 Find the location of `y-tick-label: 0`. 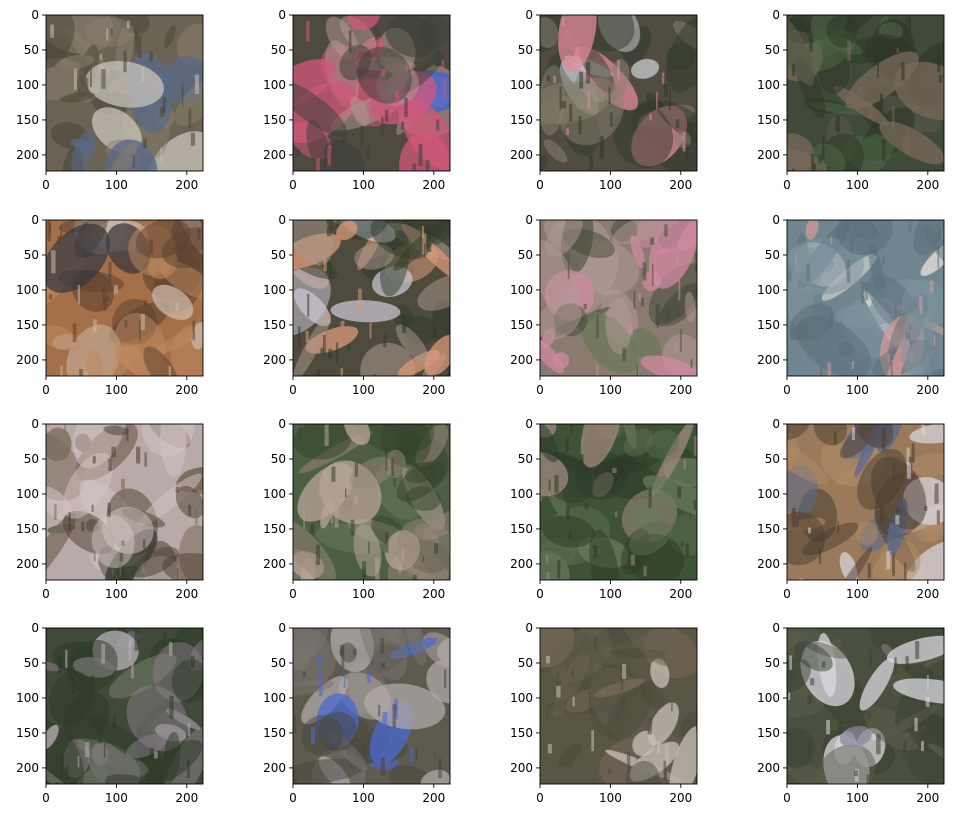

y-tick-label: 0 is located at coordinates (776, 424).